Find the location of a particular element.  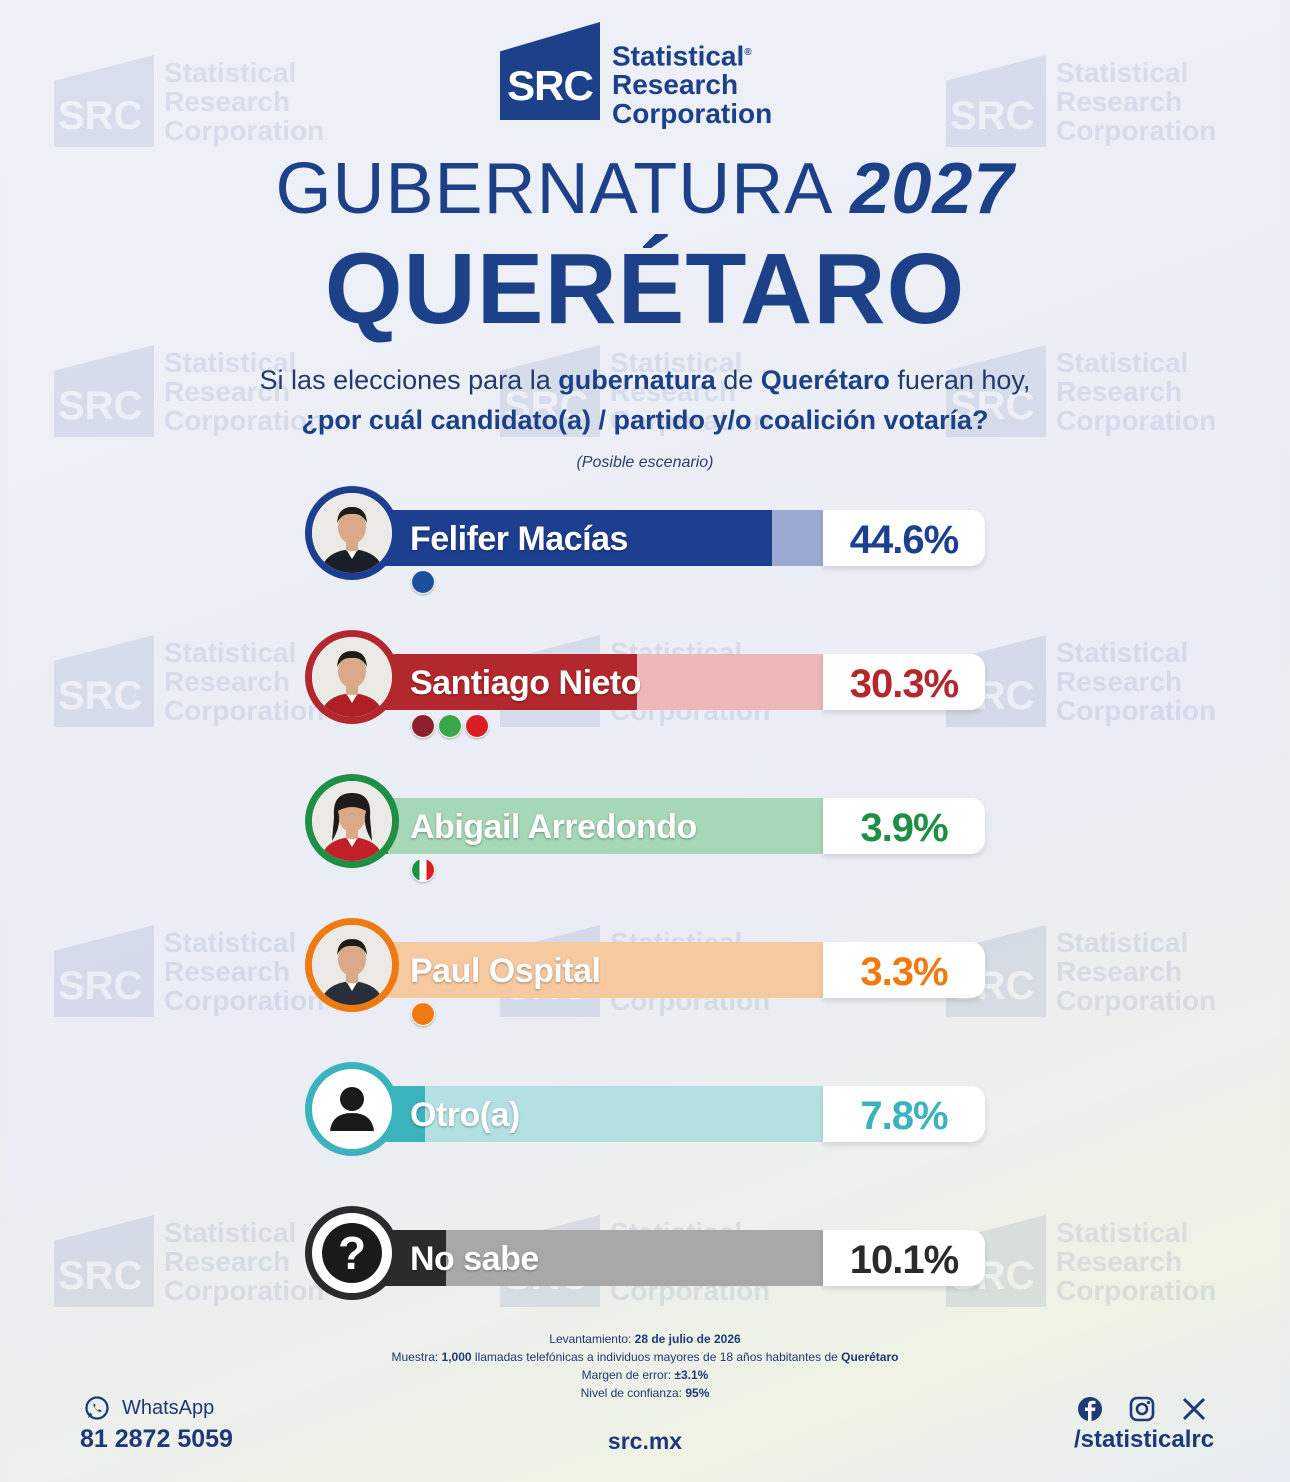

lev-label: Levantamiento: is located at coordinates (592, 1339).